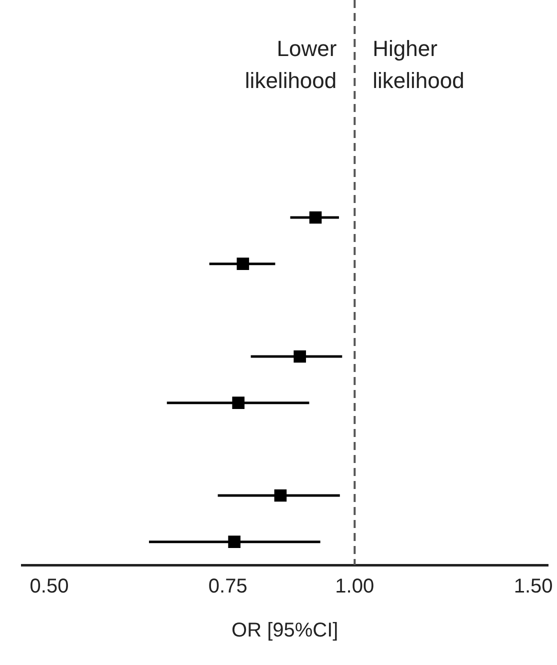 The width and height of the screenshot is (557, 665). I want to click on annotation: Lower likelihood, so click(290, 65).